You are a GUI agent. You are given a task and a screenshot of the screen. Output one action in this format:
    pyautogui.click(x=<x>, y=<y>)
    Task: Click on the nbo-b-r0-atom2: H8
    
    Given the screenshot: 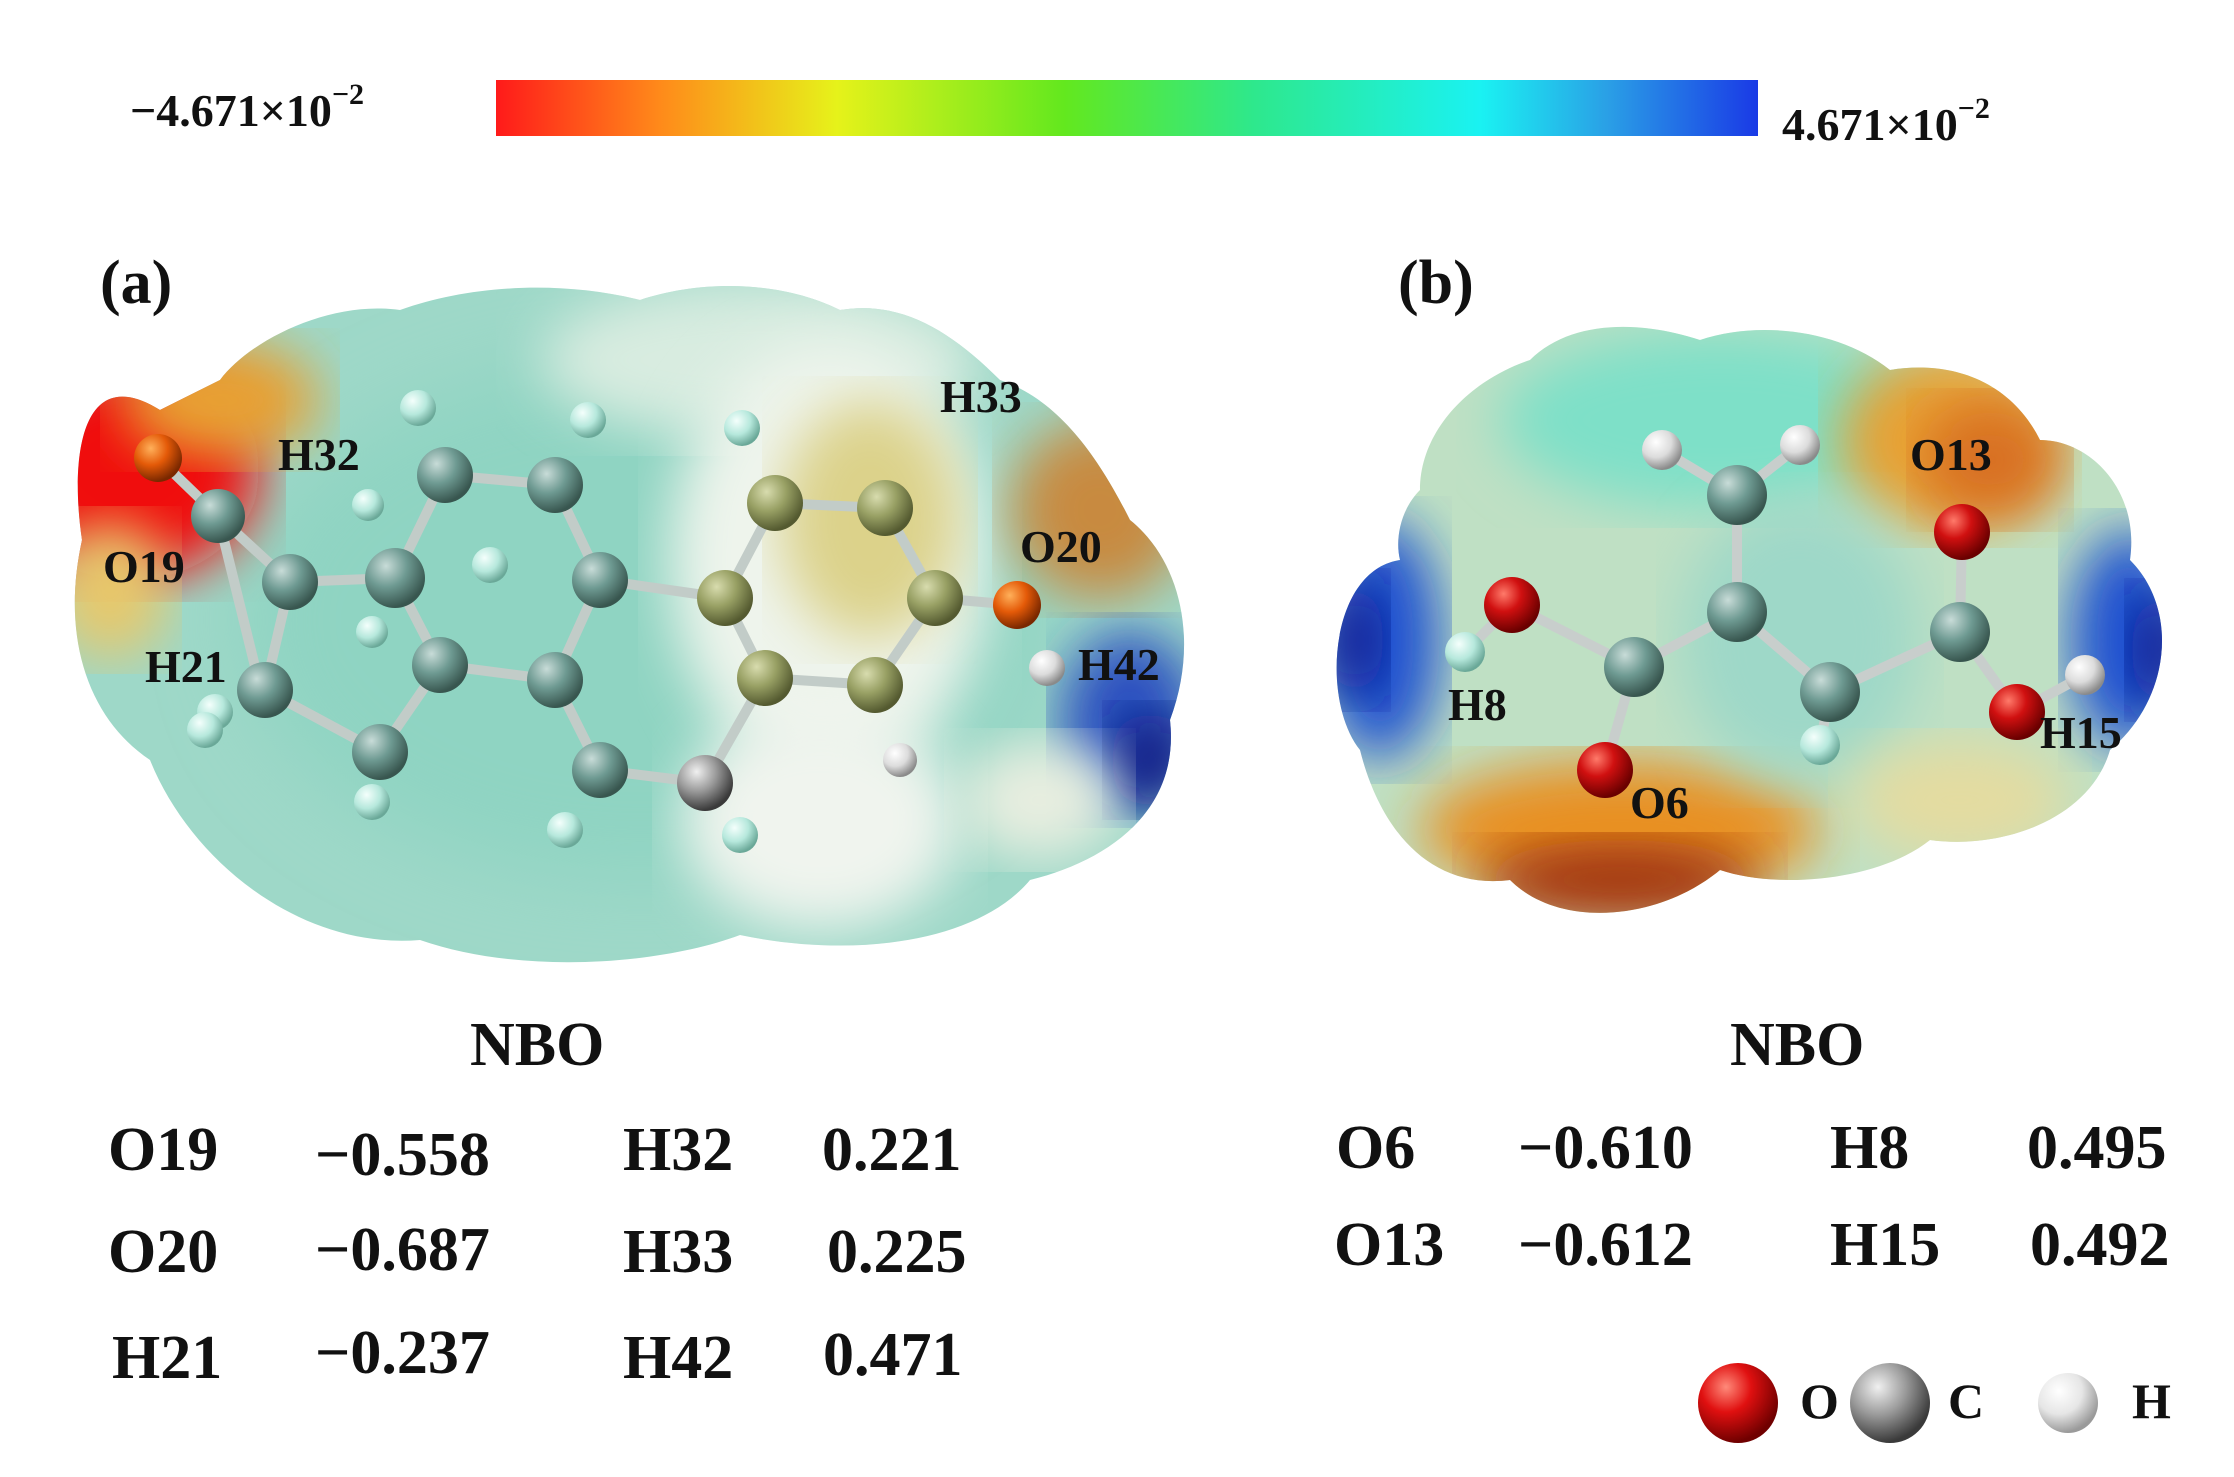 What is the action you would take?
    pyautogui.click(x=1870, y=1148)
    